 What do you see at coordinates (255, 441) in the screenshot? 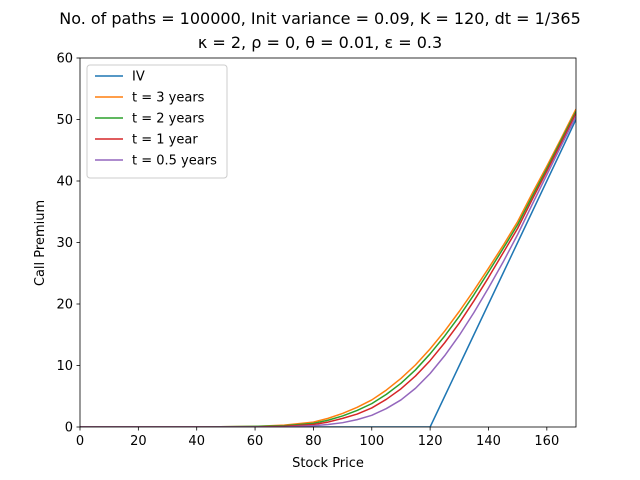
I see `x-tick-label: 60` at bounding box center [255, 441].